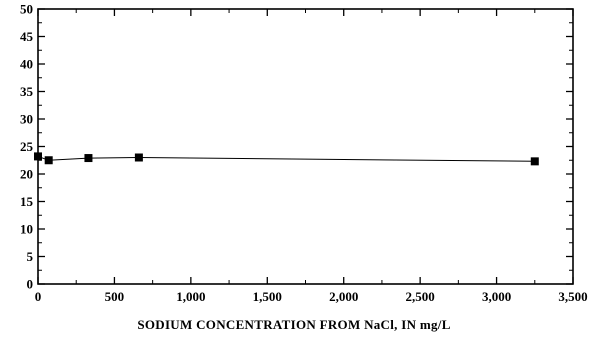 The width and height of the screenshot is (594, 339). What do you see at coordinates (27, 201) in the screenshot?
I see `y-tick-label: 15` at bounding box center [27, 201].